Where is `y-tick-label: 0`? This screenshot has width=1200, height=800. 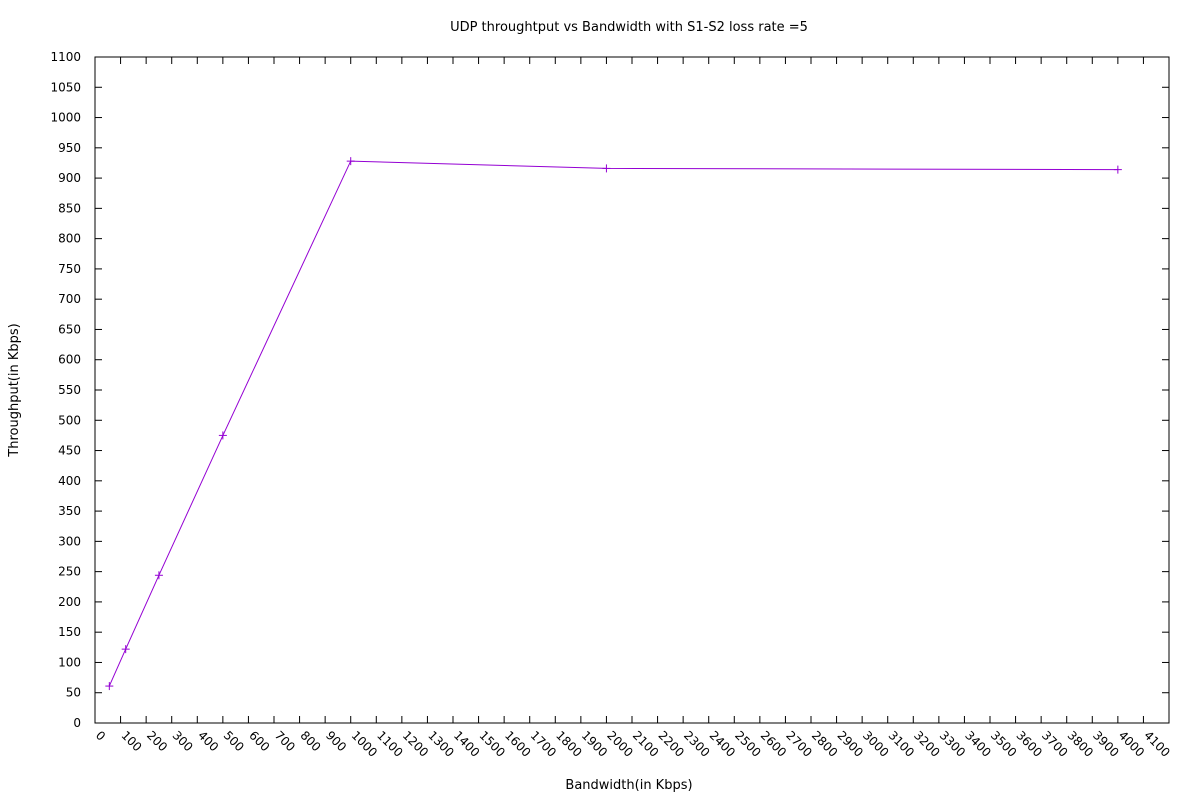 y-tick-label: 0 is located at coordinates (77, 723).